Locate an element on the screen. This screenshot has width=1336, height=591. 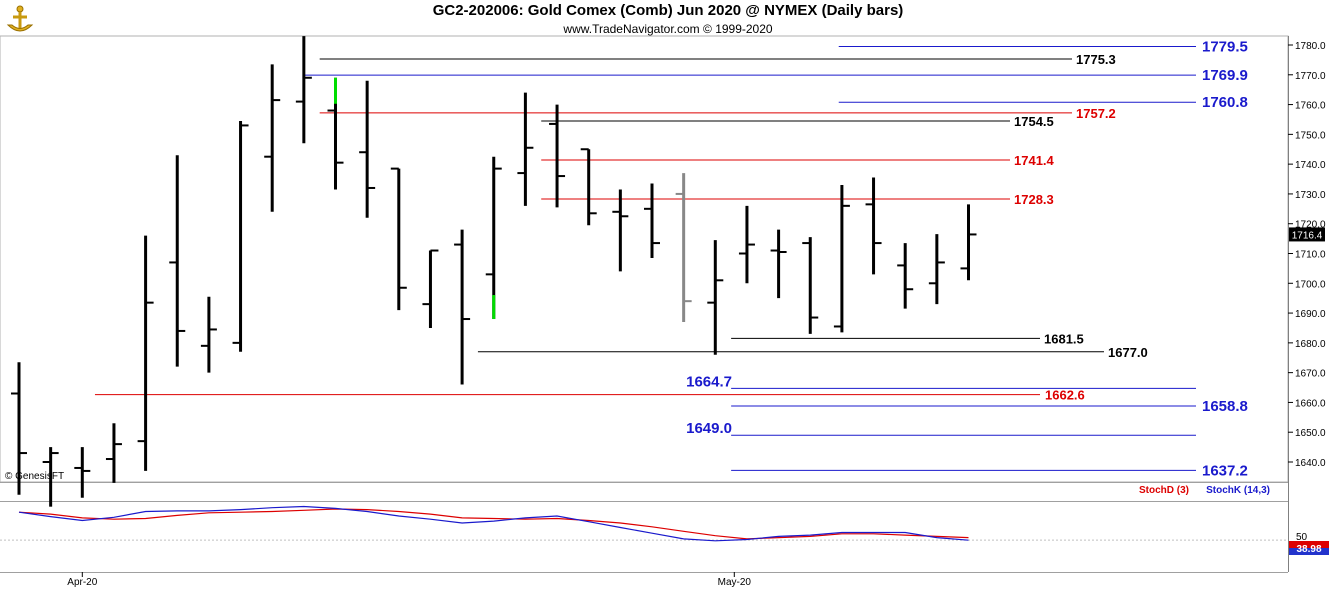
x-tick-label: Apr-20 is located at coordinates (82, 582).